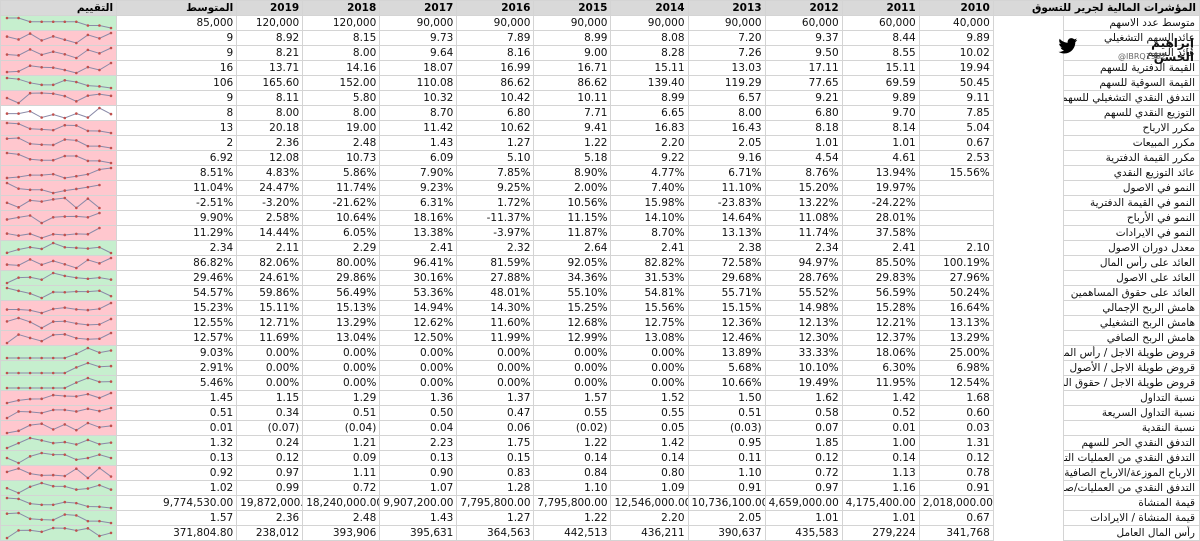  What do you see at coordinates (1131, 353) in the screenshot?
I see `indicator-label: قروض طويلة الاجل / رأس المال` at bounding box center [1131, 353].